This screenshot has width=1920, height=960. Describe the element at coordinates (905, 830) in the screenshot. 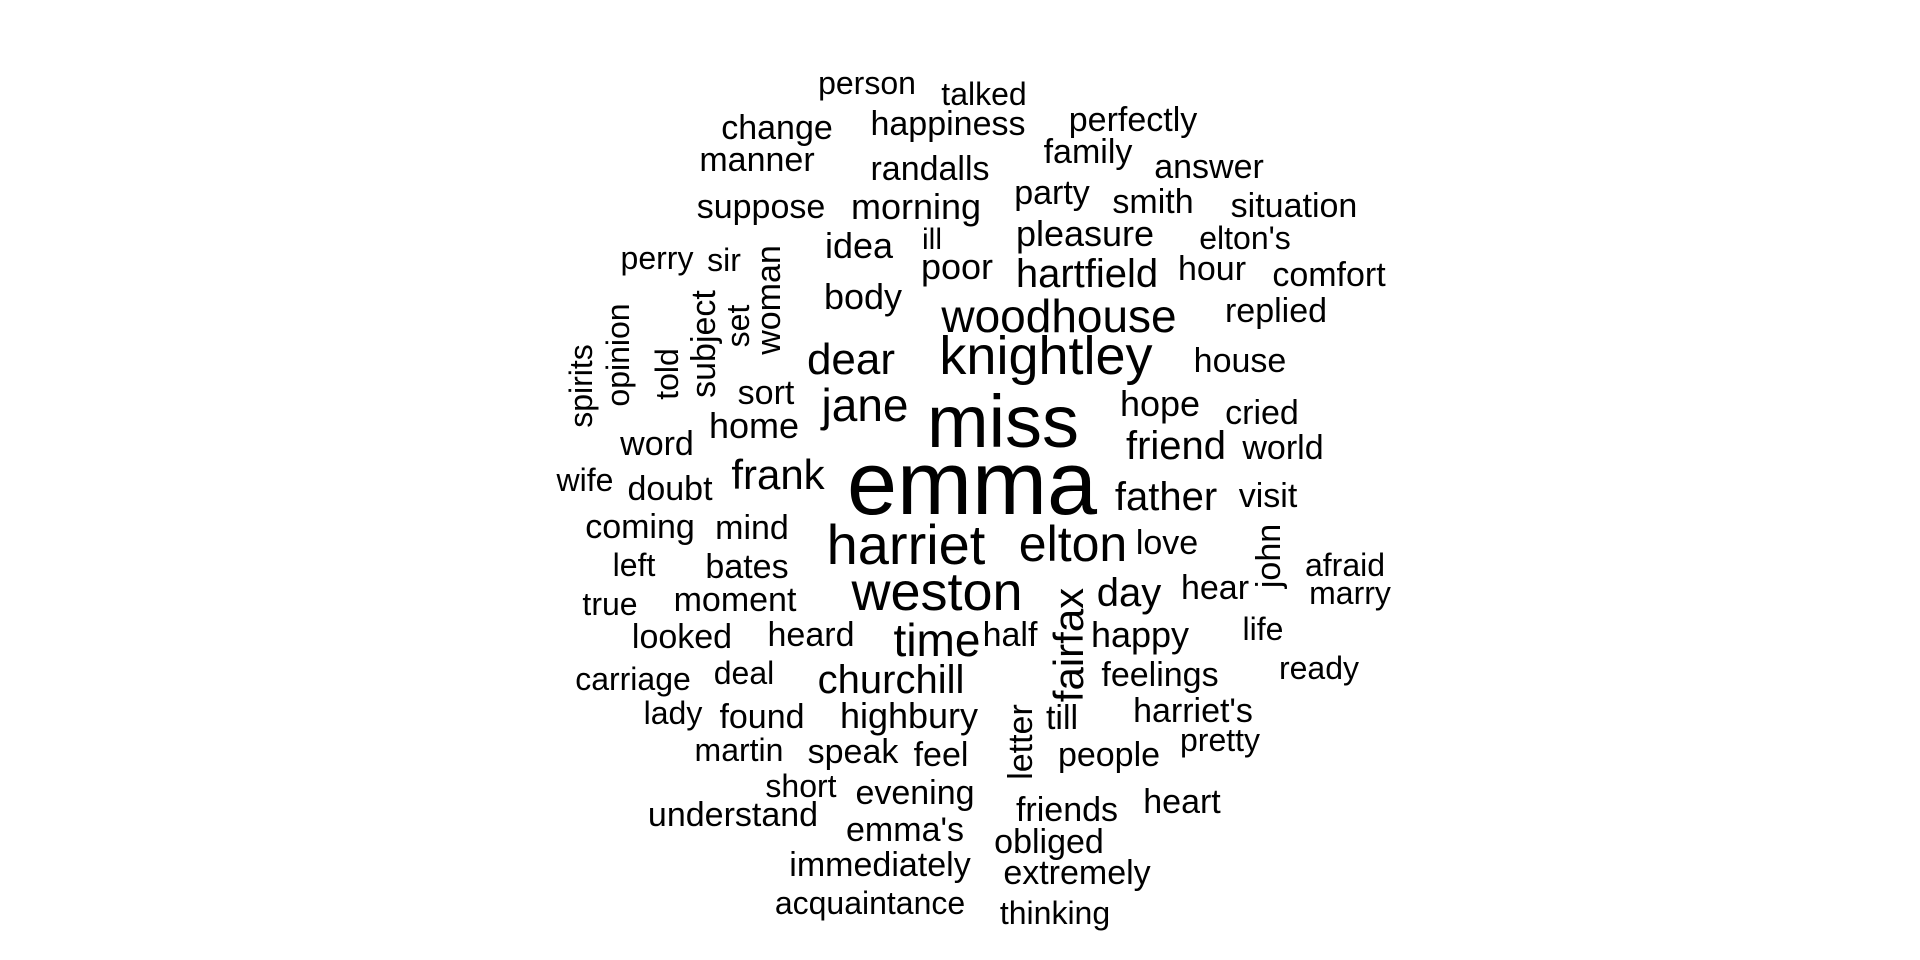

I see `word-emma-s: emma's` at that location.